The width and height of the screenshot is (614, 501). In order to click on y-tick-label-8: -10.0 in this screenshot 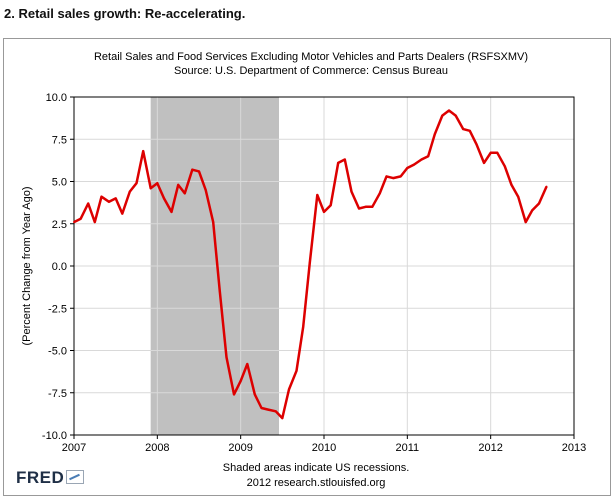, I will do `click(54, 436)`.